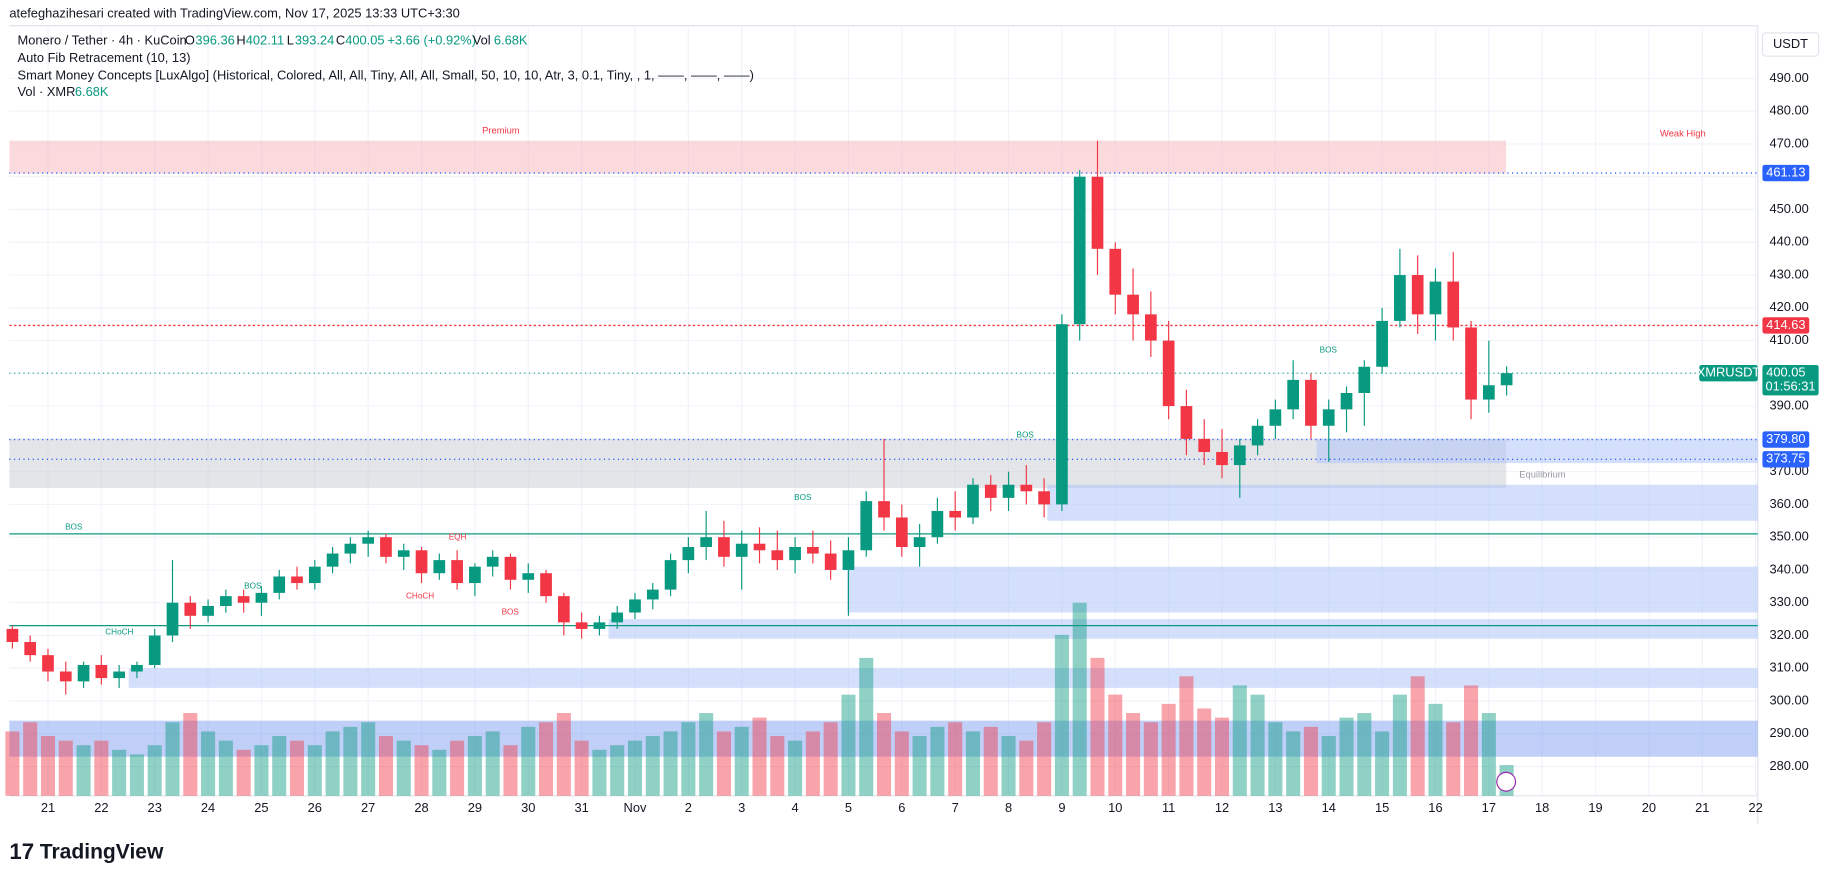 This screenshot has height=883, width=1835. I want to click on vol-label: Vol · XMR, so click(47, 91).